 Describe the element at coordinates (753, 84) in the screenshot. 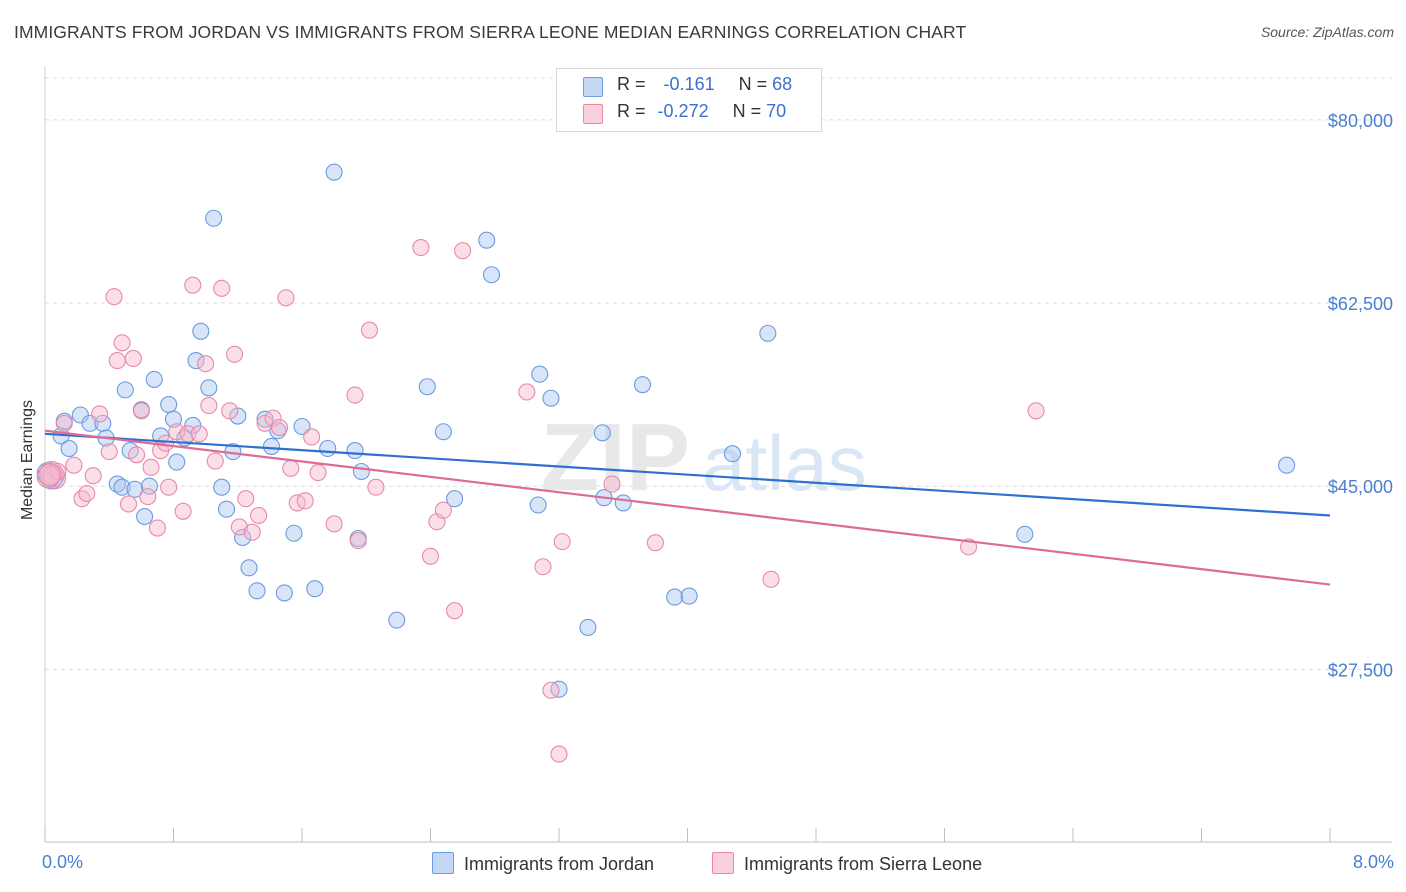

I see `legend-n-label: N =` at that location.